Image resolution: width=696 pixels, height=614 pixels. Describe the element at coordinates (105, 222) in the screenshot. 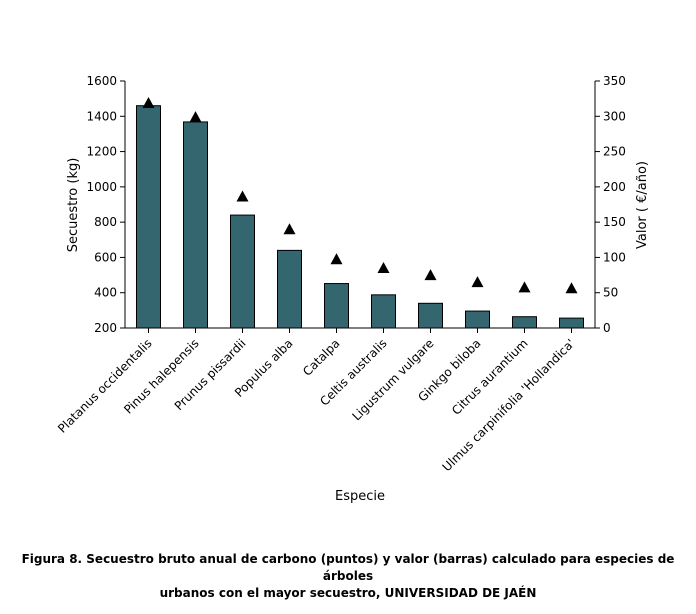

I see `y-left-tick-label: 800` at that location.